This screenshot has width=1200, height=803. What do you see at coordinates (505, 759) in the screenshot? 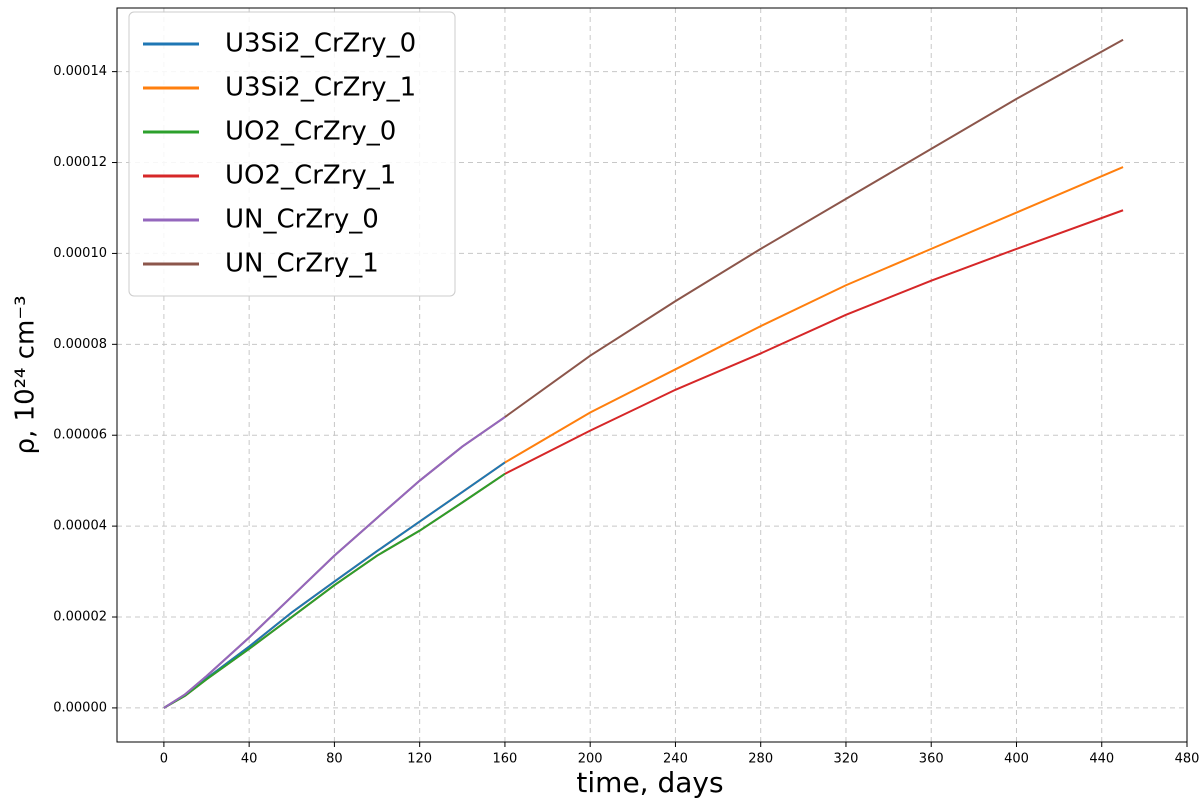
I see `x-tick-label: 160` at bounding box center [505, 759].